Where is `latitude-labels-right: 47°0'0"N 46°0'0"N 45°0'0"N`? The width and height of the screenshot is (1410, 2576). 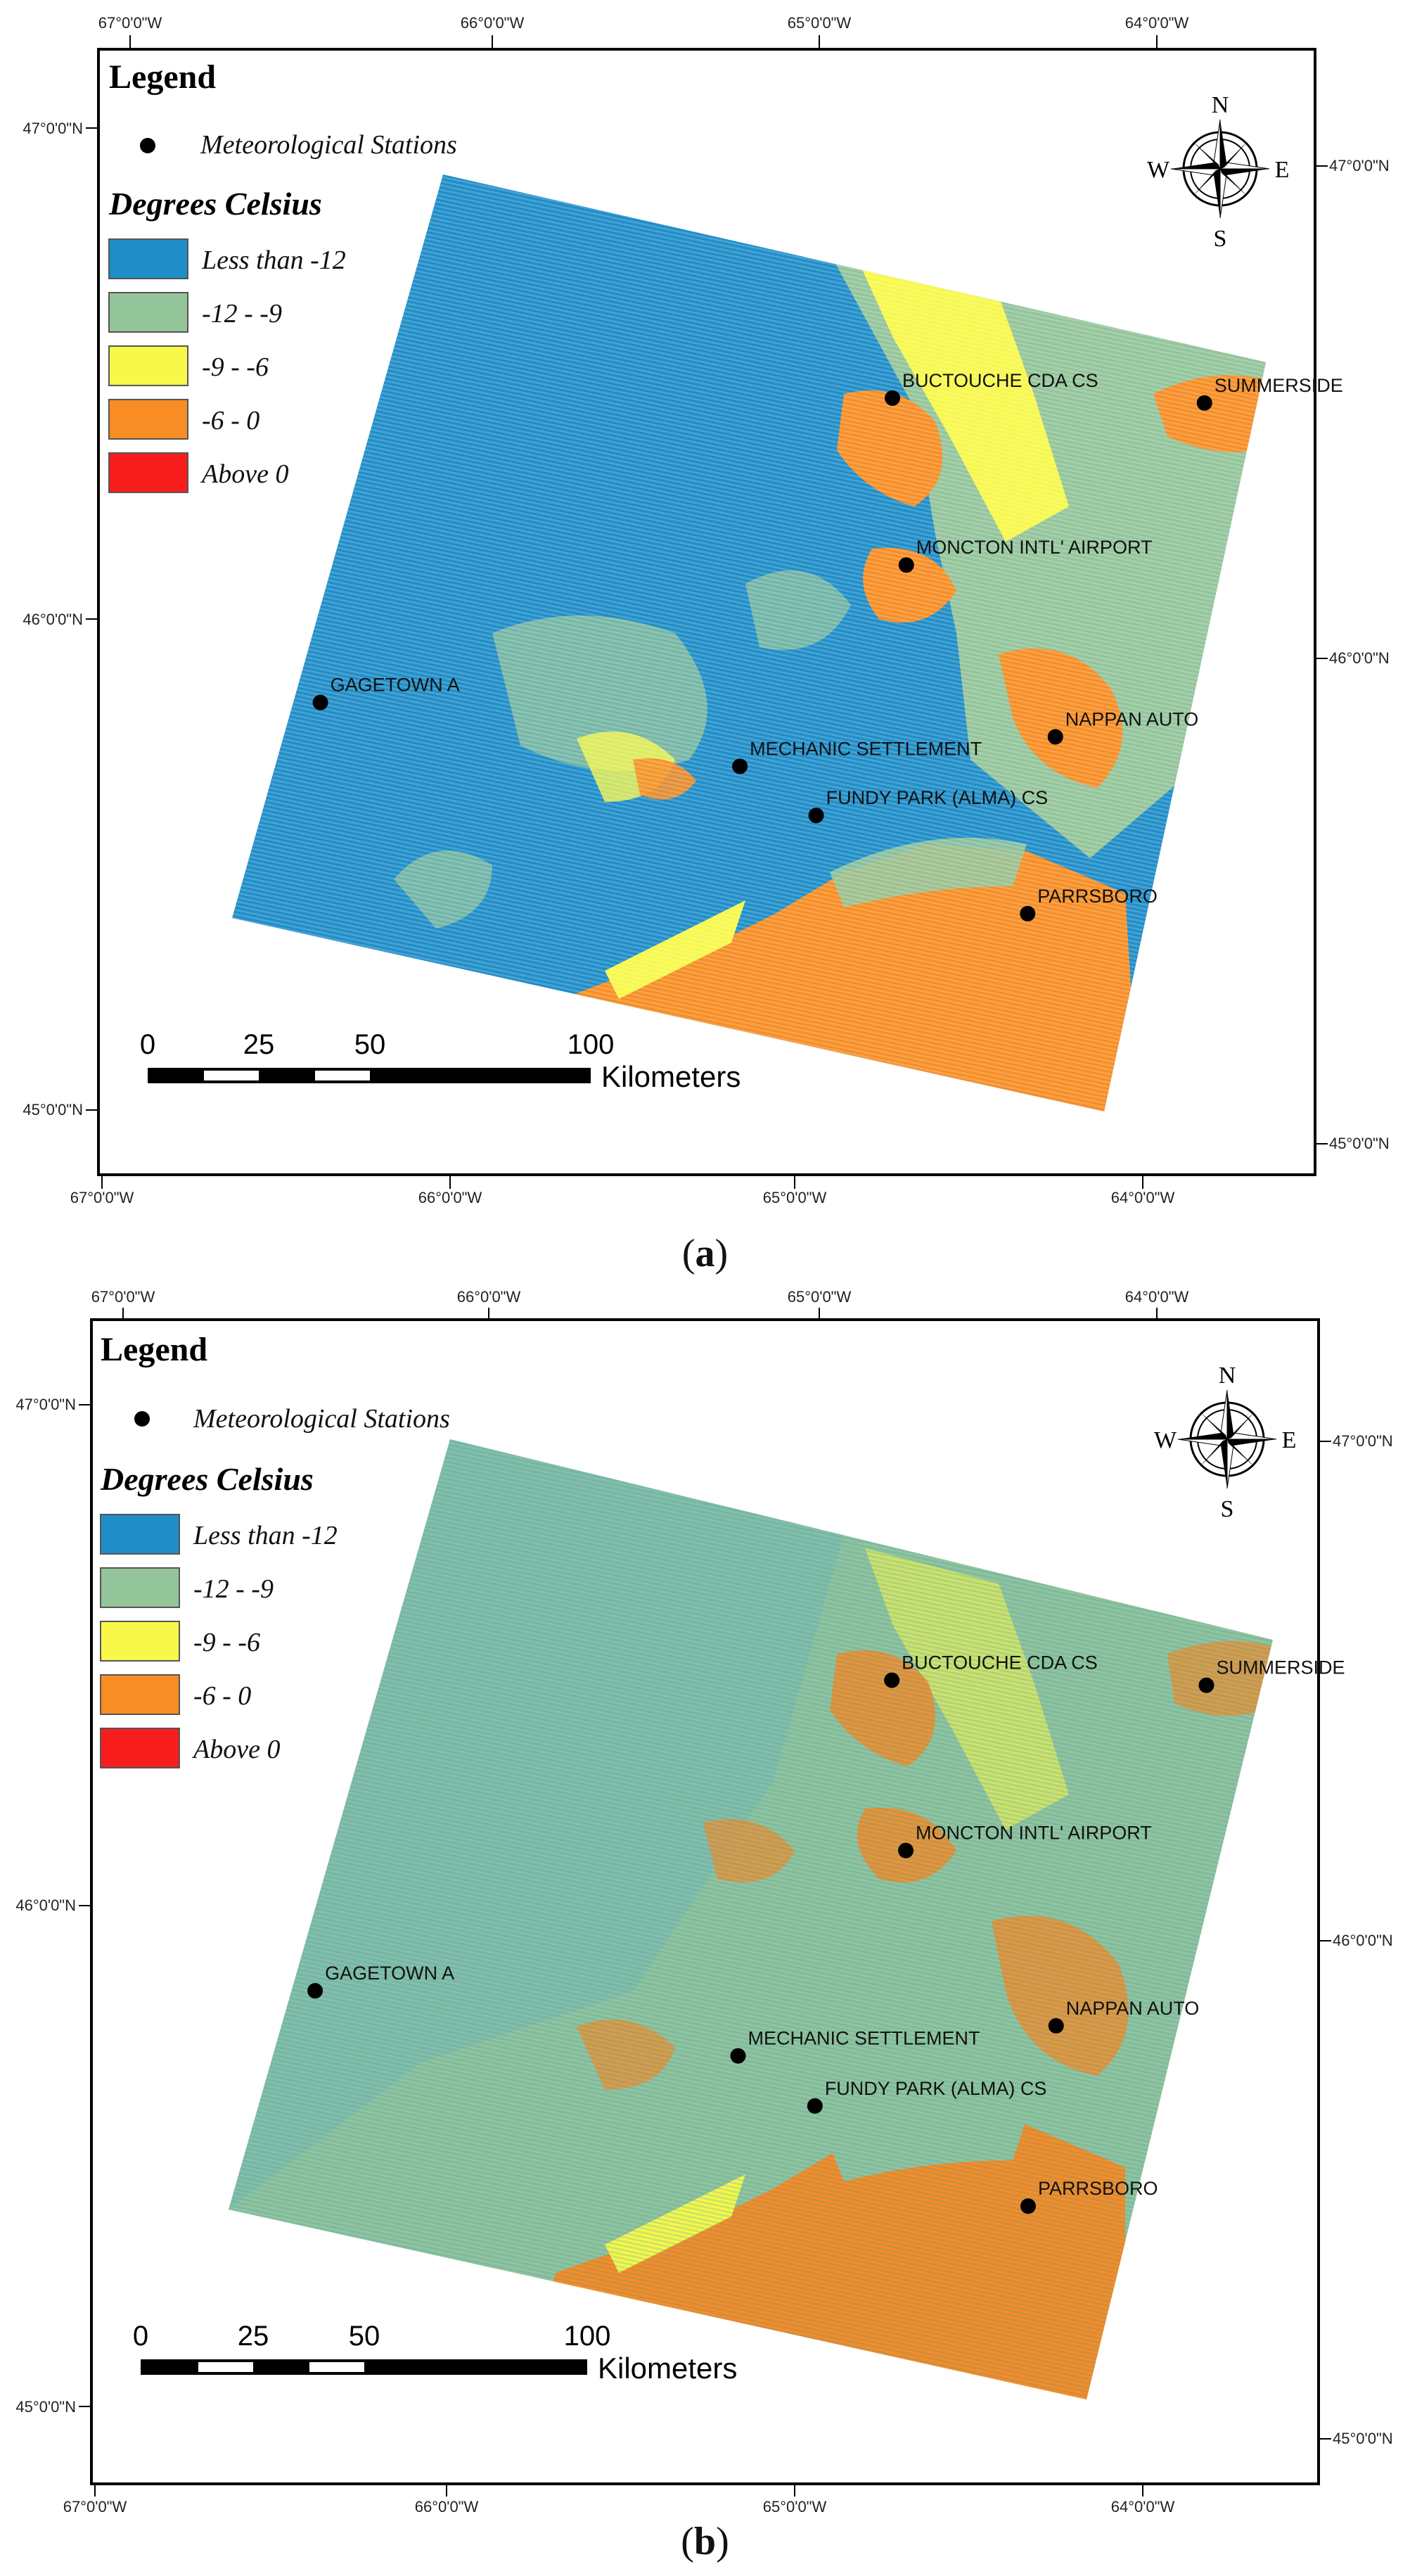
latitude-labels-right: 47°0'0"N 46°0'0"N 45°0'0"N is located at coordinates (1360, 654).